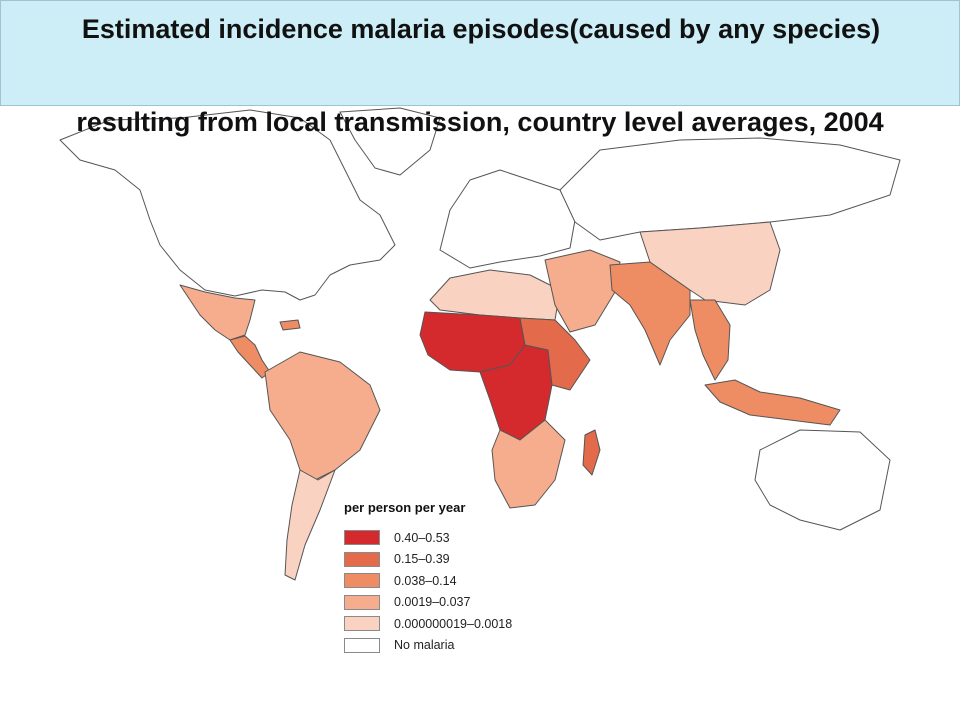 The width and height of the screenshot is (960, 720). What do you see at coordinates (422, 537) in the screenshot?
I see `legend-label: 0.40–0.53` at bounding box center [422, 537].